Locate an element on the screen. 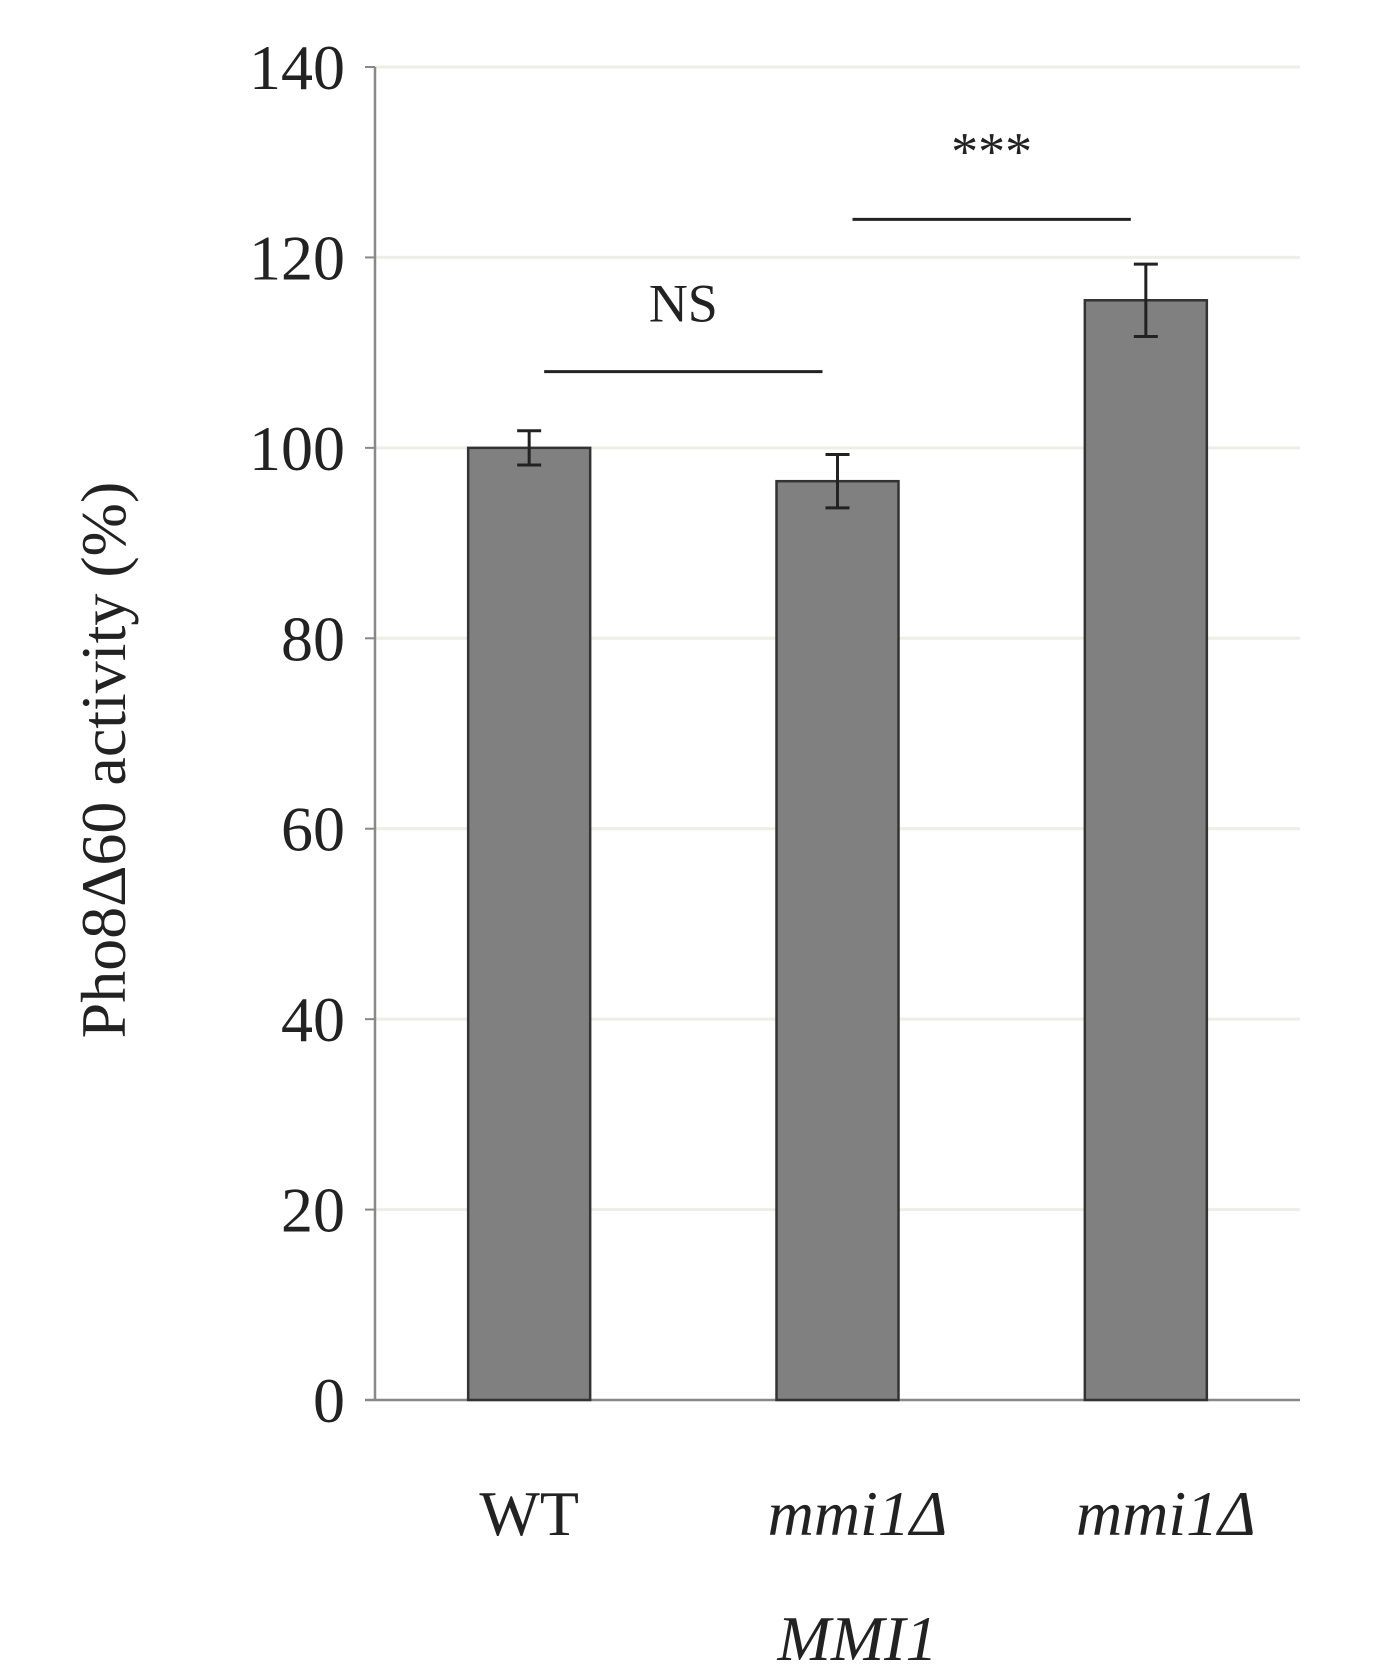 Image resolution: width=1380 pixels, height=1665 pixels. significance-label-1: *** is located at coordinates (991, 151).